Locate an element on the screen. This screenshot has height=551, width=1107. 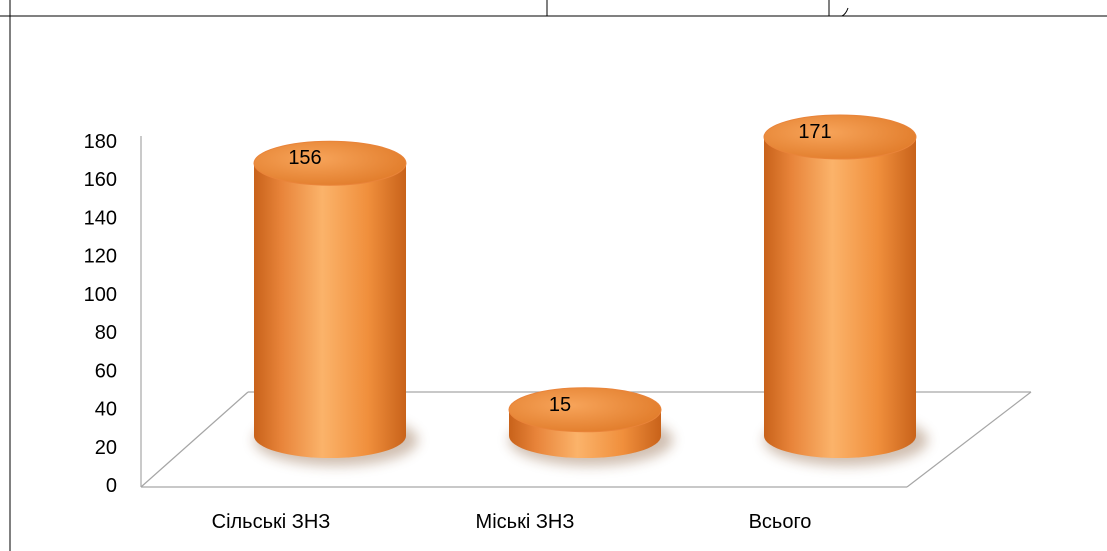
bar-0: 156 is located at coordinates (335, 303).